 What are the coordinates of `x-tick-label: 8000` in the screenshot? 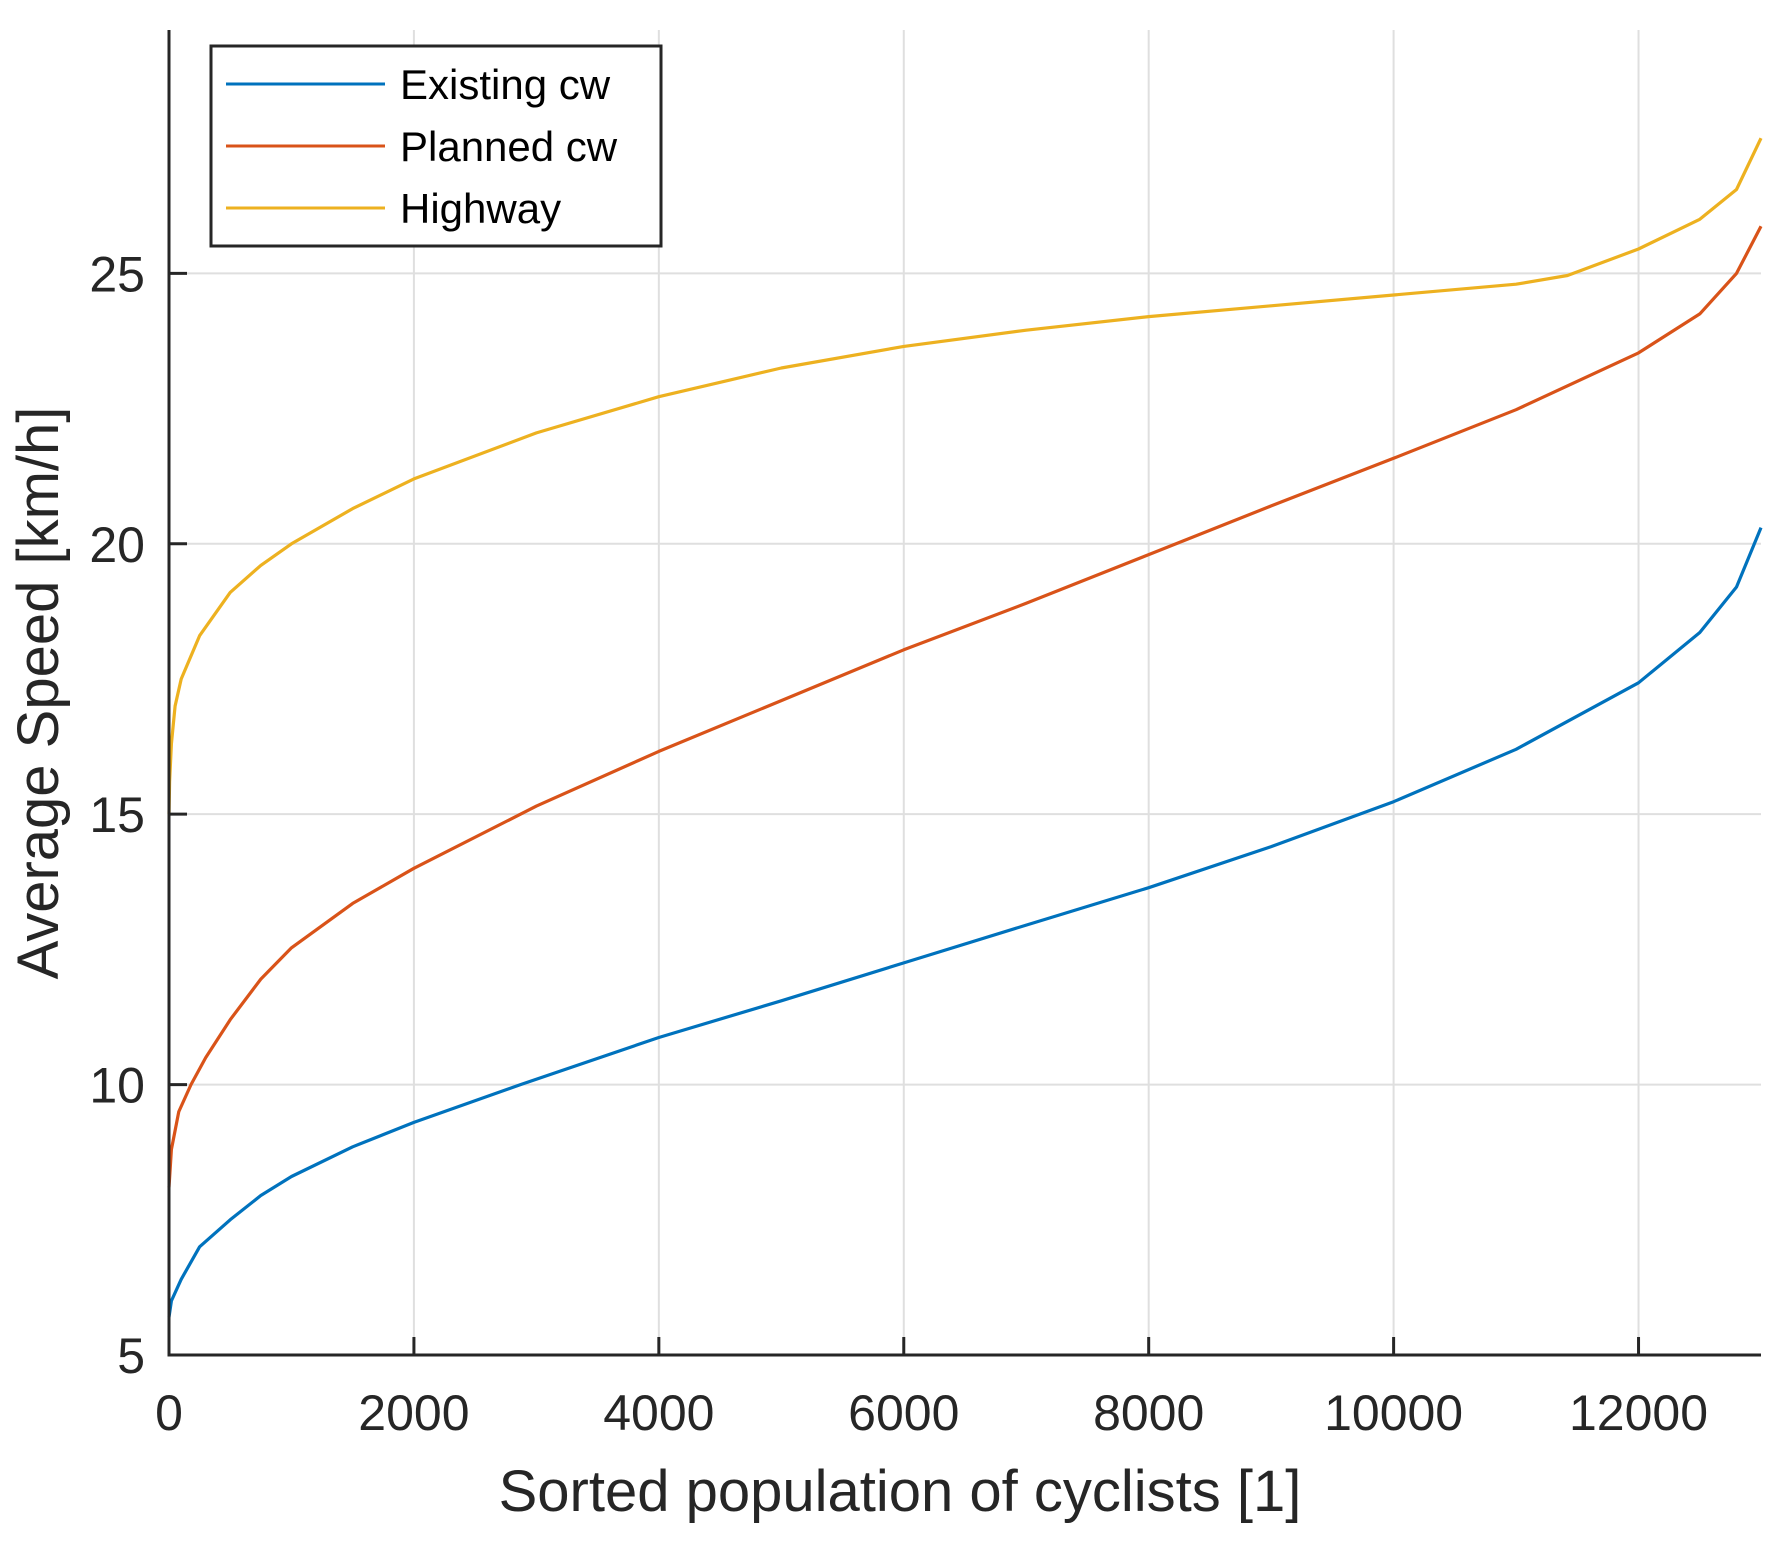 It's located at (1148, 1413).